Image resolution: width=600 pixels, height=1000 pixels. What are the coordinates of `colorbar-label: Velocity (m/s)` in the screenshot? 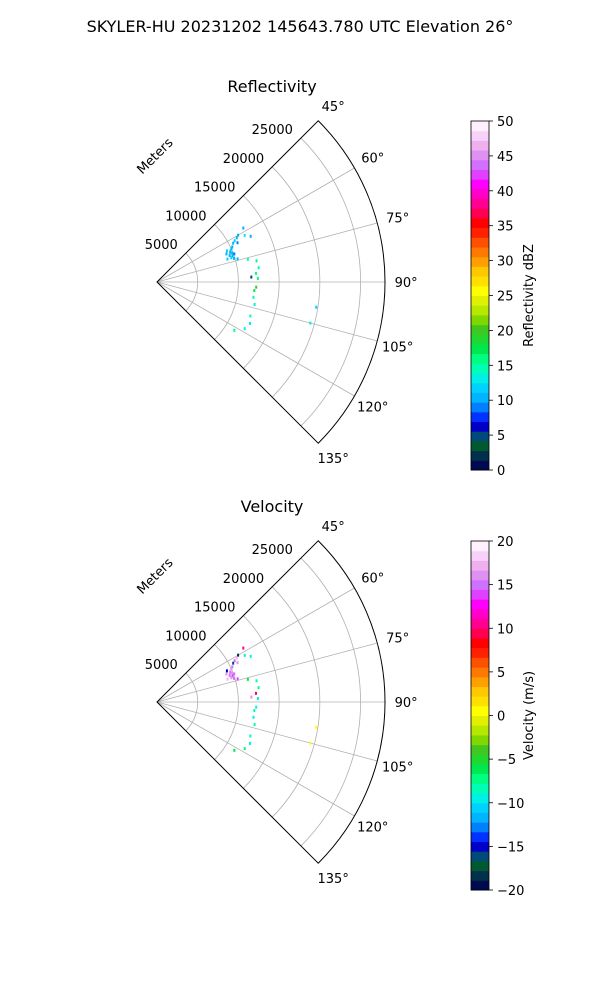 It's located at (529, 715).